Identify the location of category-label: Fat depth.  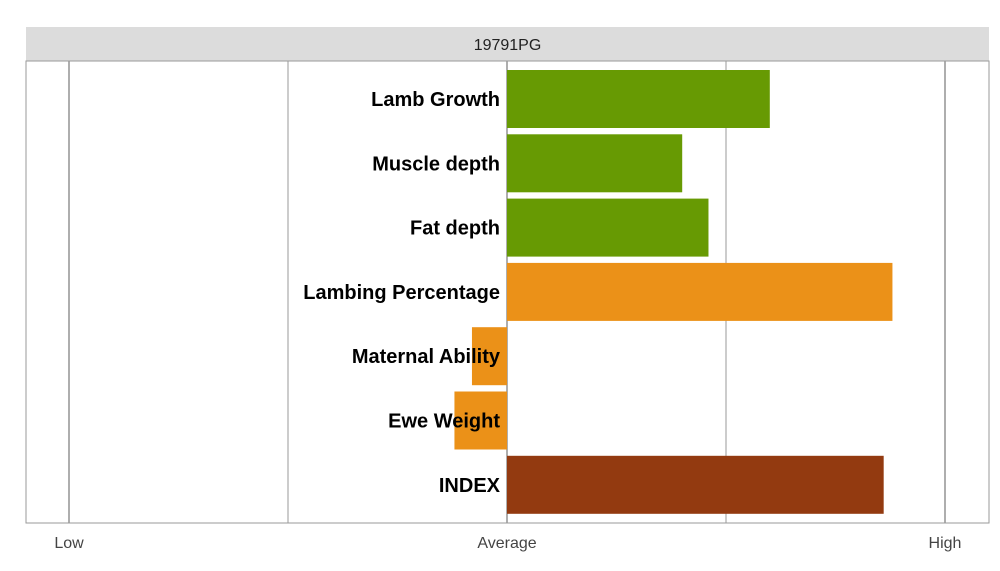
(455, 229).